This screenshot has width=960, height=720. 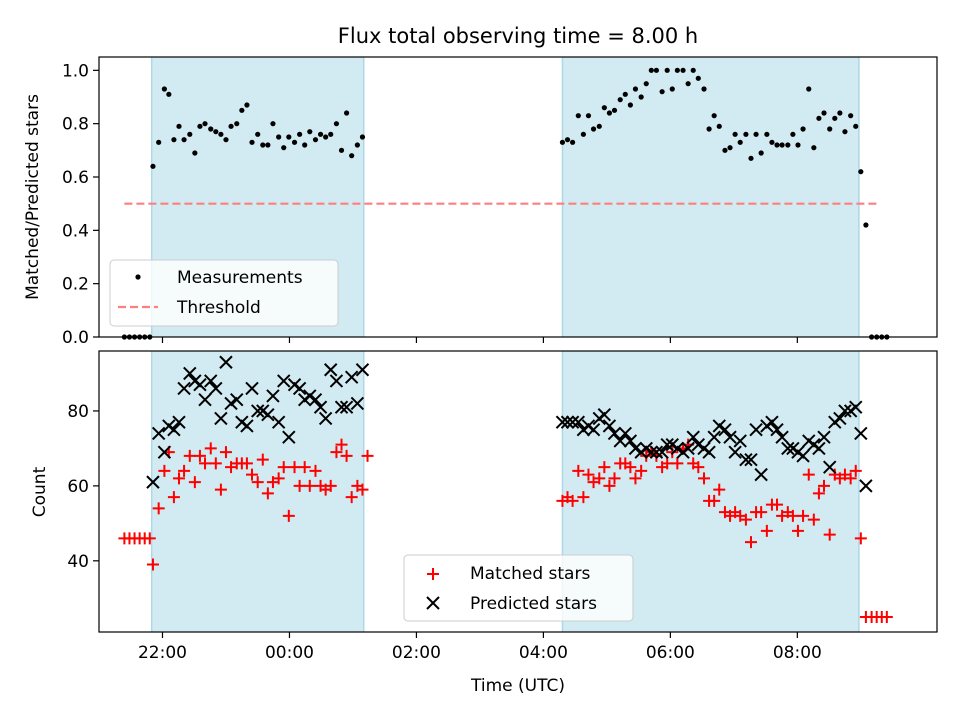 What do you see at coordinates (33, 197) in the screenshot?
I see `y-axis-label-top: Matched/Predicted stars` at bounding box center [33, 197].